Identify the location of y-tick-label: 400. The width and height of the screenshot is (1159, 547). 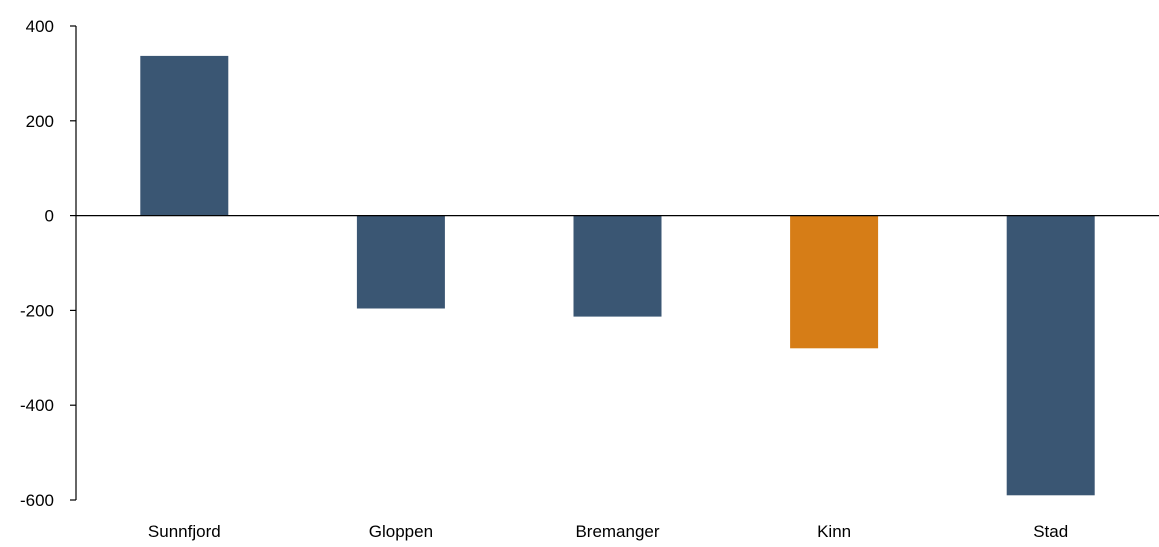
(40, 26).